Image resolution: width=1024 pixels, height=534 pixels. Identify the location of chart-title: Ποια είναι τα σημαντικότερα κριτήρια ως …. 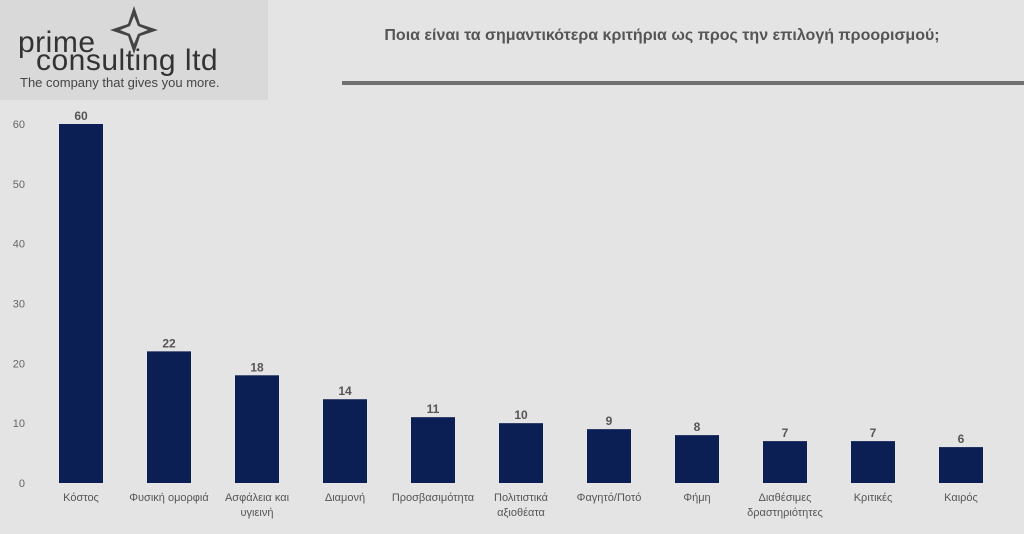
(662, 35).